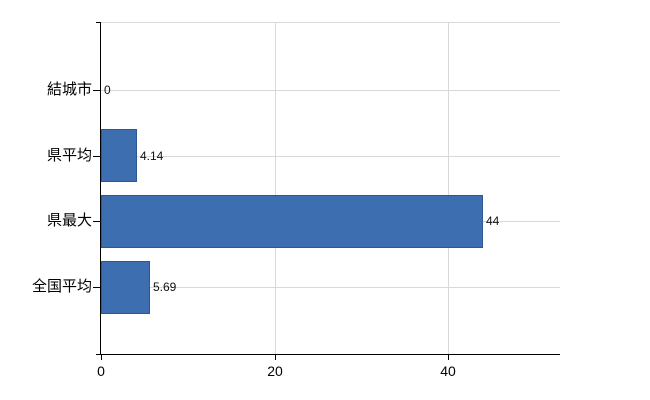 This screenshot has height=400, width=650. What do you see at coordinates (69, 89) in the screenshot?
I see `category-label: 結城市` at bounding box center [69, 89].